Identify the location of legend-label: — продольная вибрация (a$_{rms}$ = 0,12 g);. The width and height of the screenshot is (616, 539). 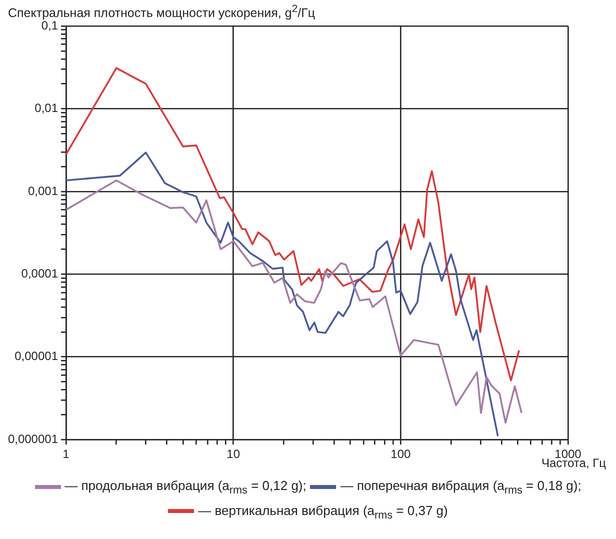
(185, 488).